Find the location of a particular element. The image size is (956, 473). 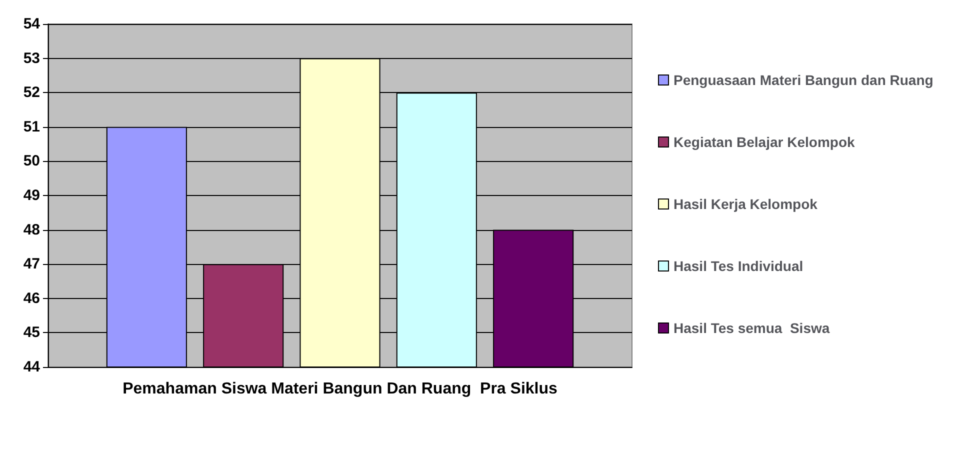

legend-label: Hasil Kerja Kelompok is located at coordinates (746, 204).